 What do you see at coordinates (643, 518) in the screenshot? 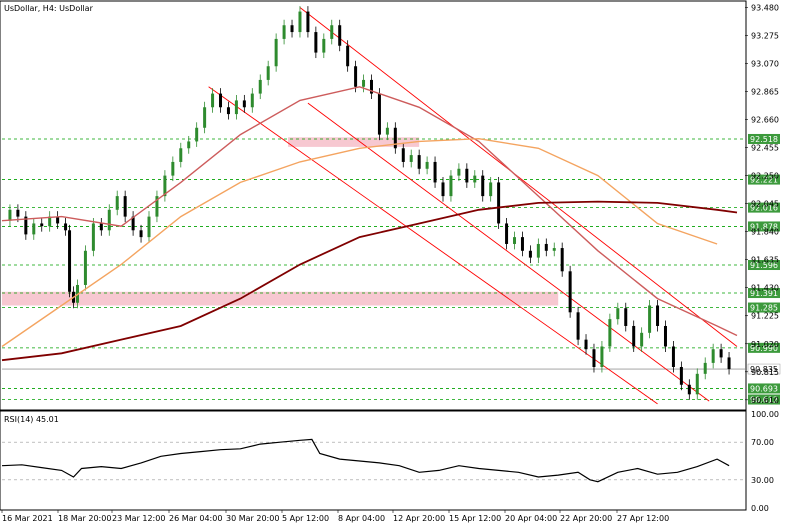
I see `x-tick-label: 27 Apr 12:00` at bounding box center [643, 518].